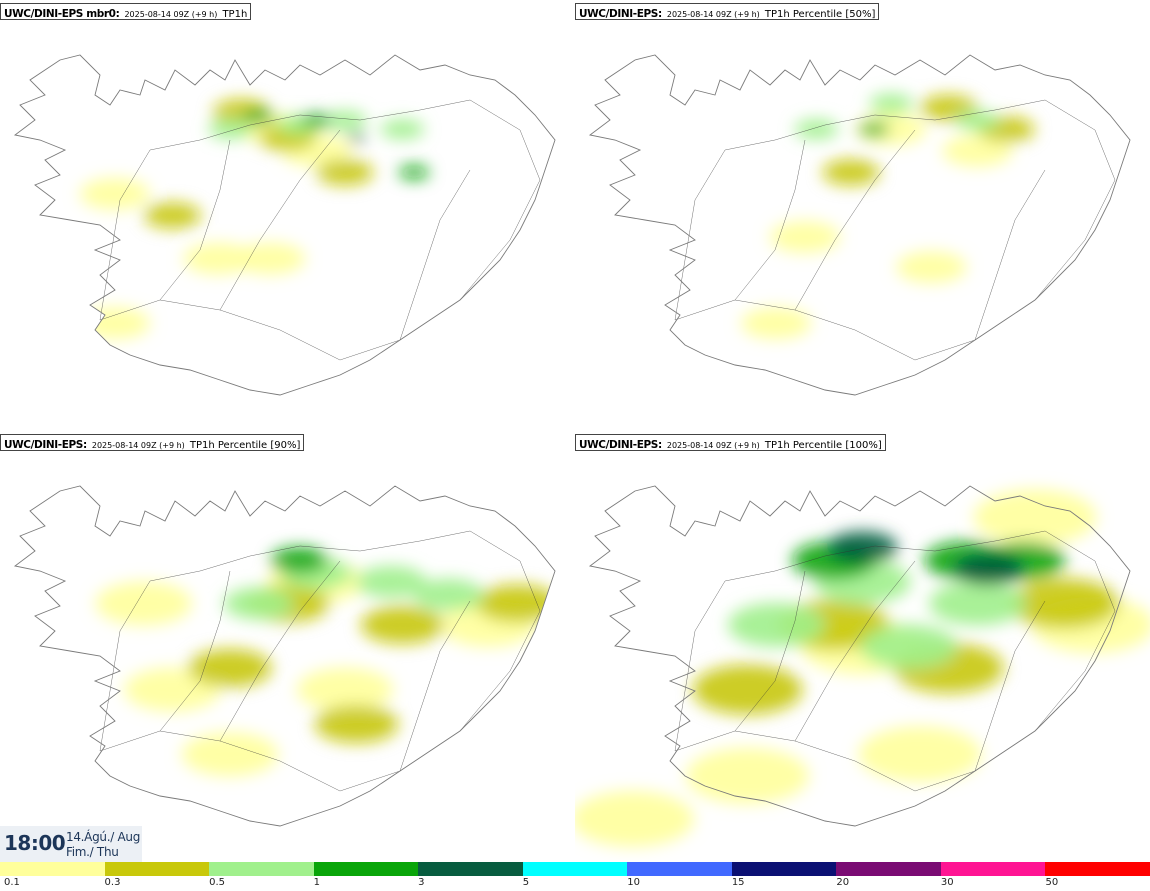  What do you see at coordinates (112, 882) in the screenshot?
I see `legend-tick-label: 0.3` at bounding box center [112, 882].